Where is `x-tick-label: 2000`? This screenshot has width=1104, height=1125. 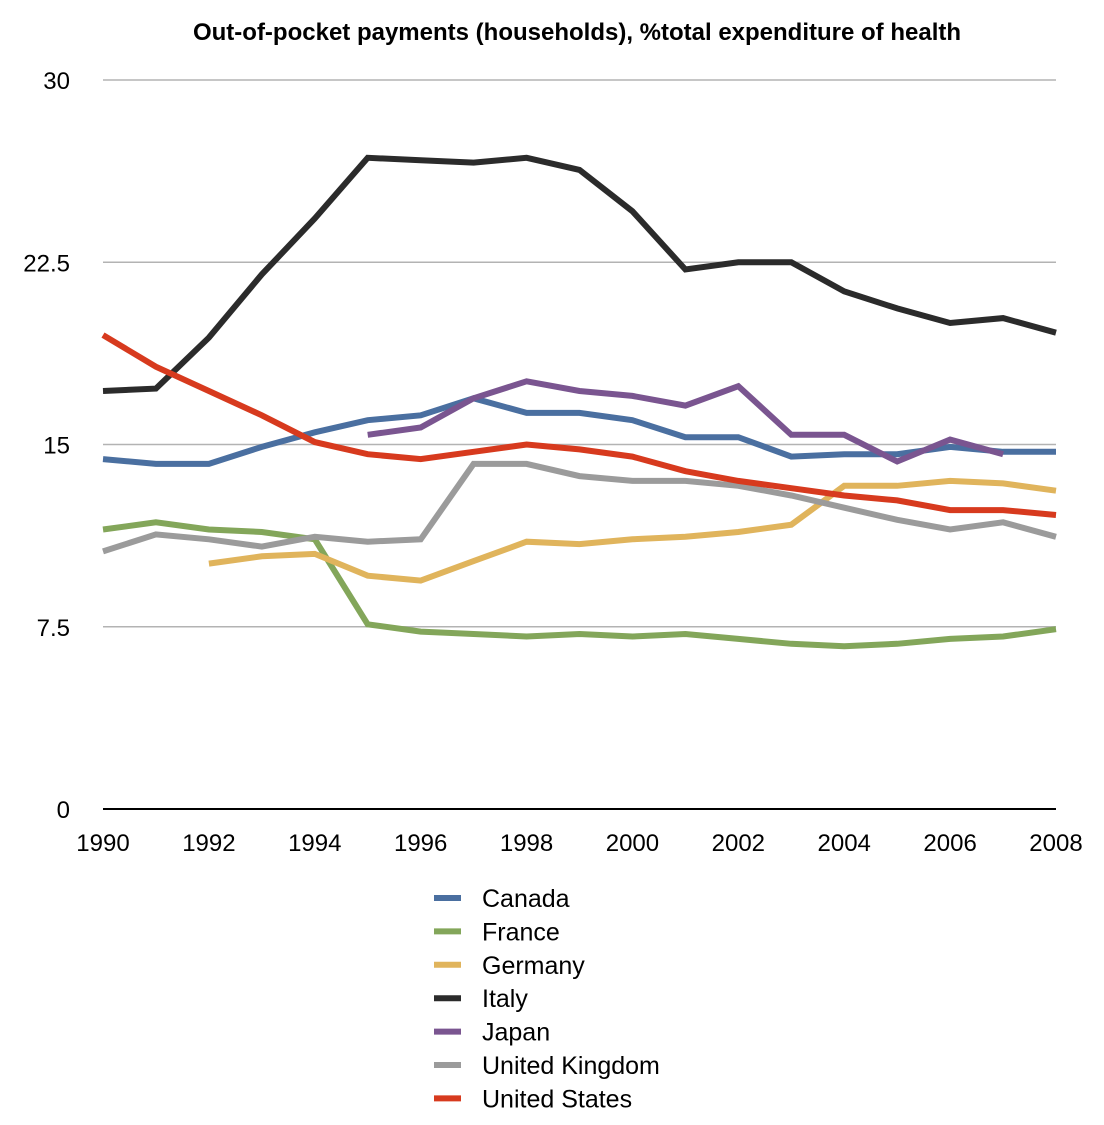
x-tick-label: 2000 is located at coordinates (632, 843).